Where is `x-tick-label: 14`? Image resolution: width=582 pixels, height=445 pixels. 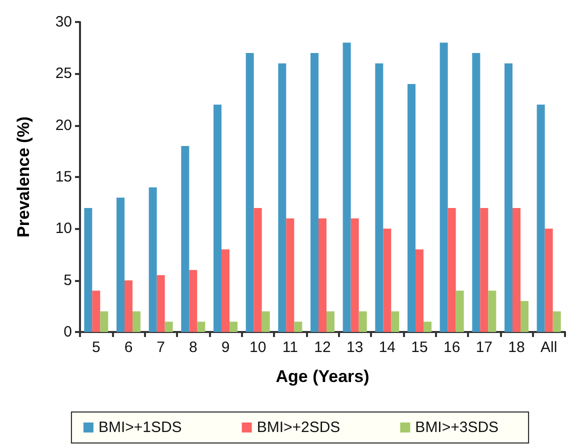 x-tick-label: 14 is located at coordinates (387, 347).